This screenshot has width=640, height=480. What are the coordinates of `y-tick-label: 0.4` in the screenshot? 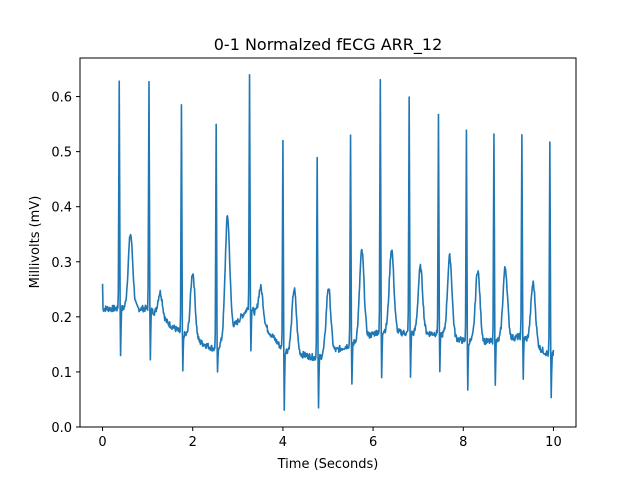 It's located at (61, 208).